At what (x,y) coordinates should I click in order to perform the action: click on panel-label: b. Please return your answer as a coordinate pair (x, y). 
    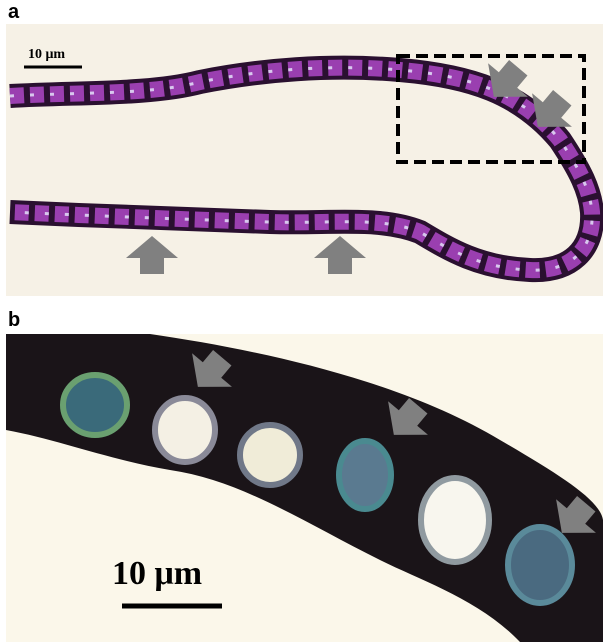
    Looking at the image, I should click on (14, 320).